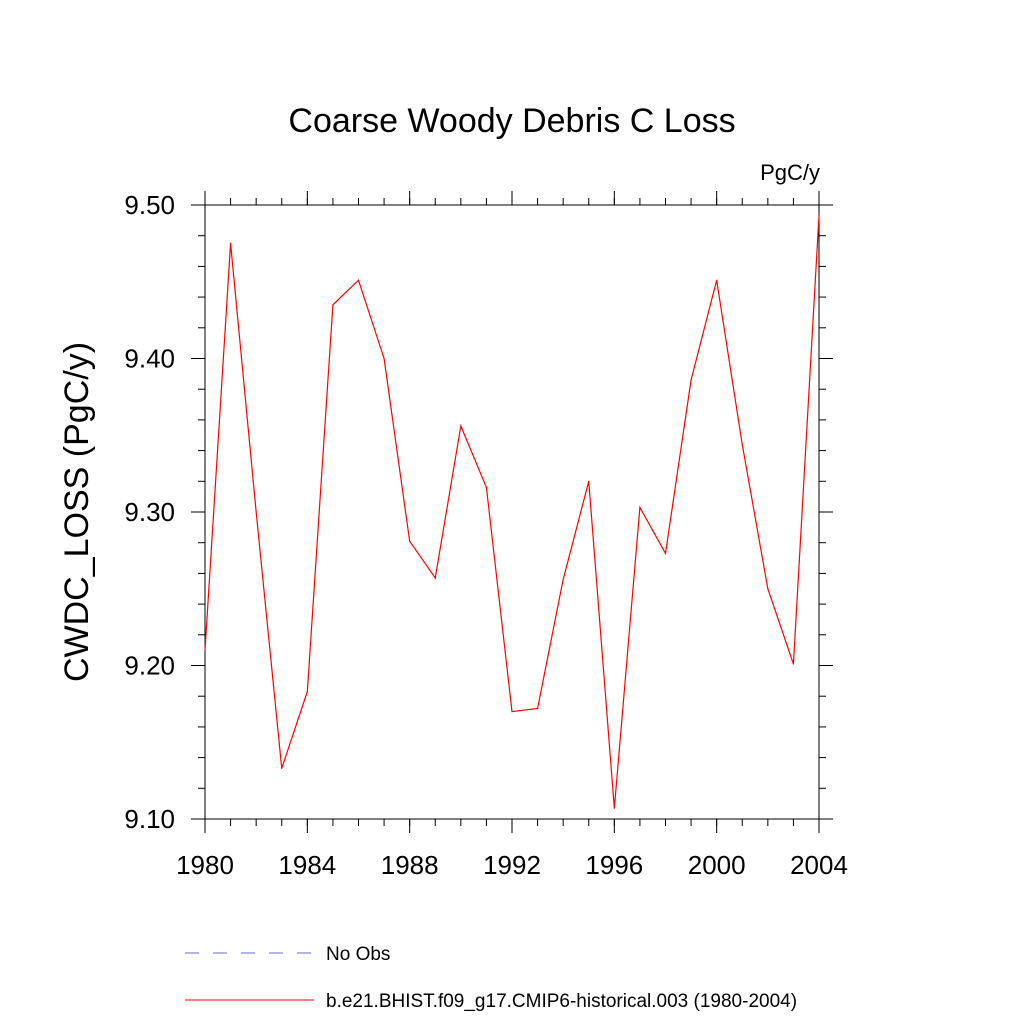 The height and width of the screenshot is (1024, 1024). What do you see at coordinates (358, 954) in the screenshot?
I see `legend-label: No Obs` at bounding box center [358, 954].